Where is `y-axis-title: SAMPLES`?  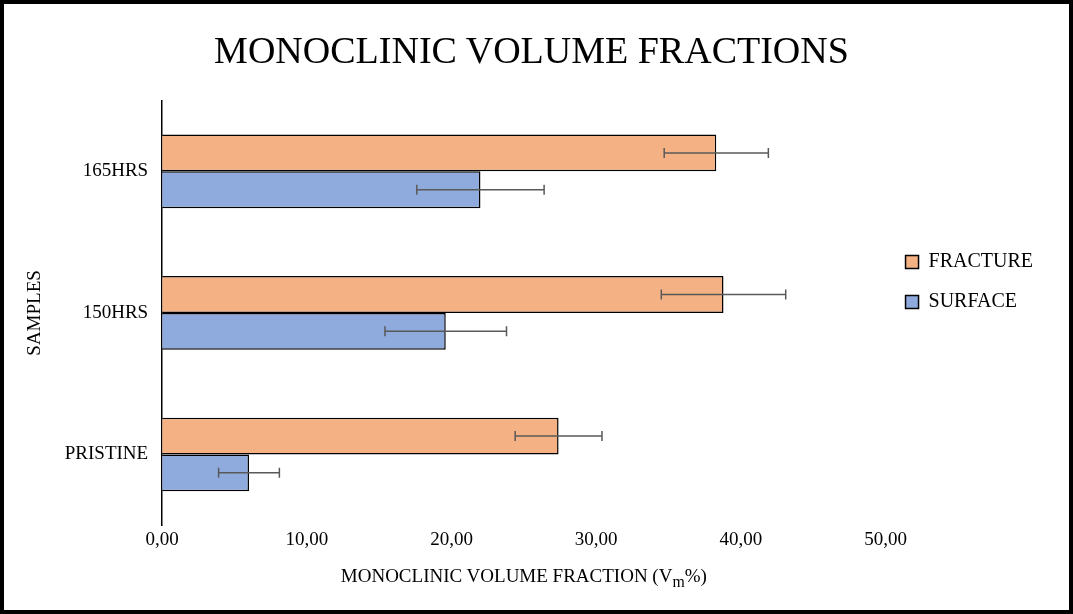
y-axis-title: SAMPLES is located at coordinates (34, 313).